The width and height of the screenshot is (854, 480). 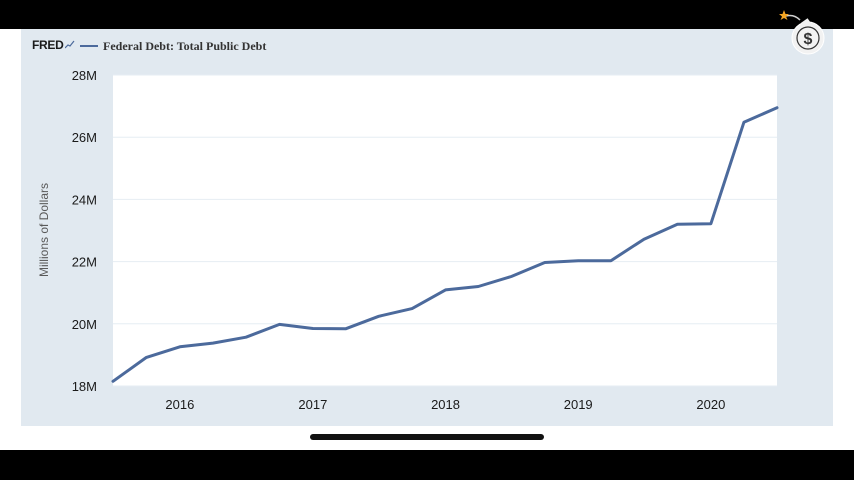 I want to click on legend-swatch, so click(x=89, y=46).